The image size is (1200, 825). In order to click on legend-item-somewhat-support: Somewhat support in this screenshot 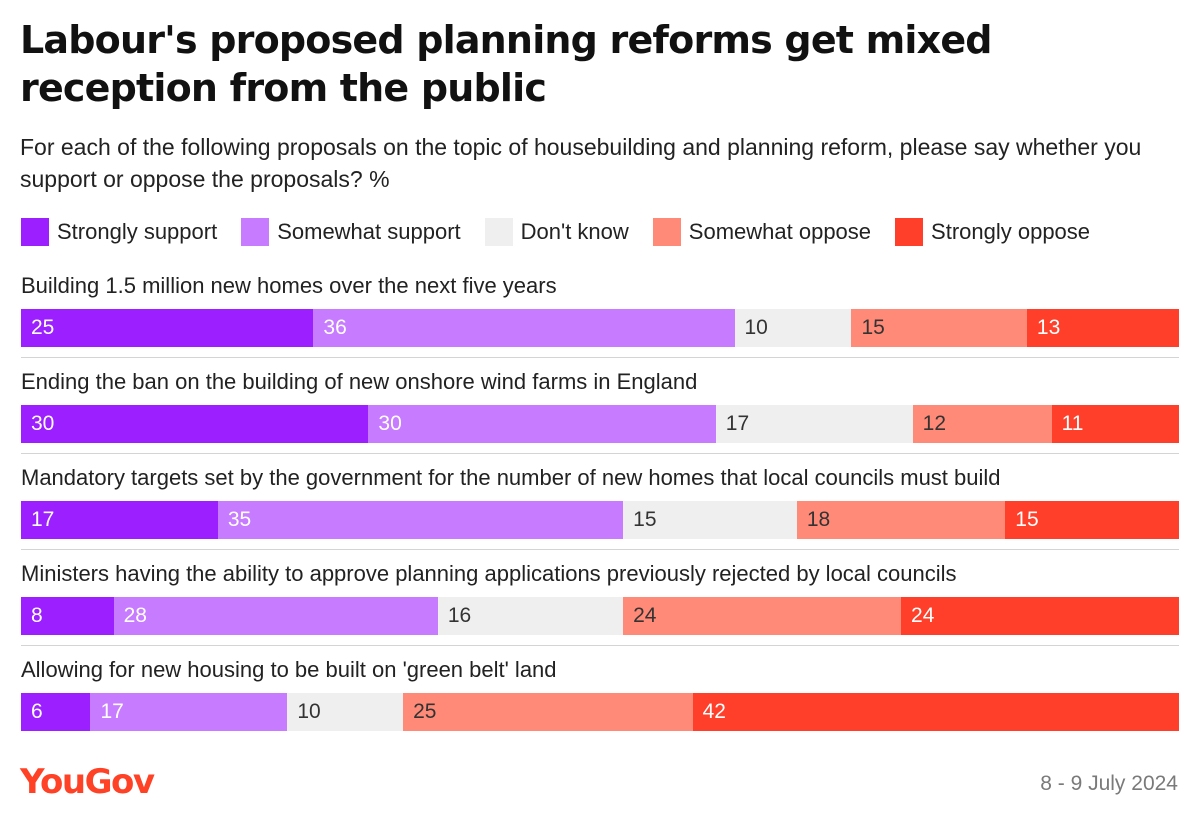, I will do `click(351, 232)`.